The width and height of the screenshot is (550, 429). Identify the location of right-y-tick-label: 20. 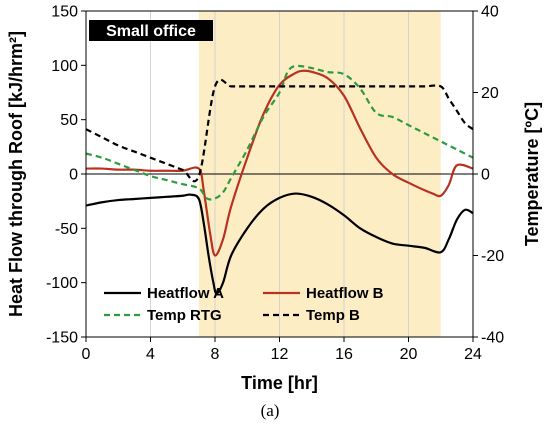
(490, 93).